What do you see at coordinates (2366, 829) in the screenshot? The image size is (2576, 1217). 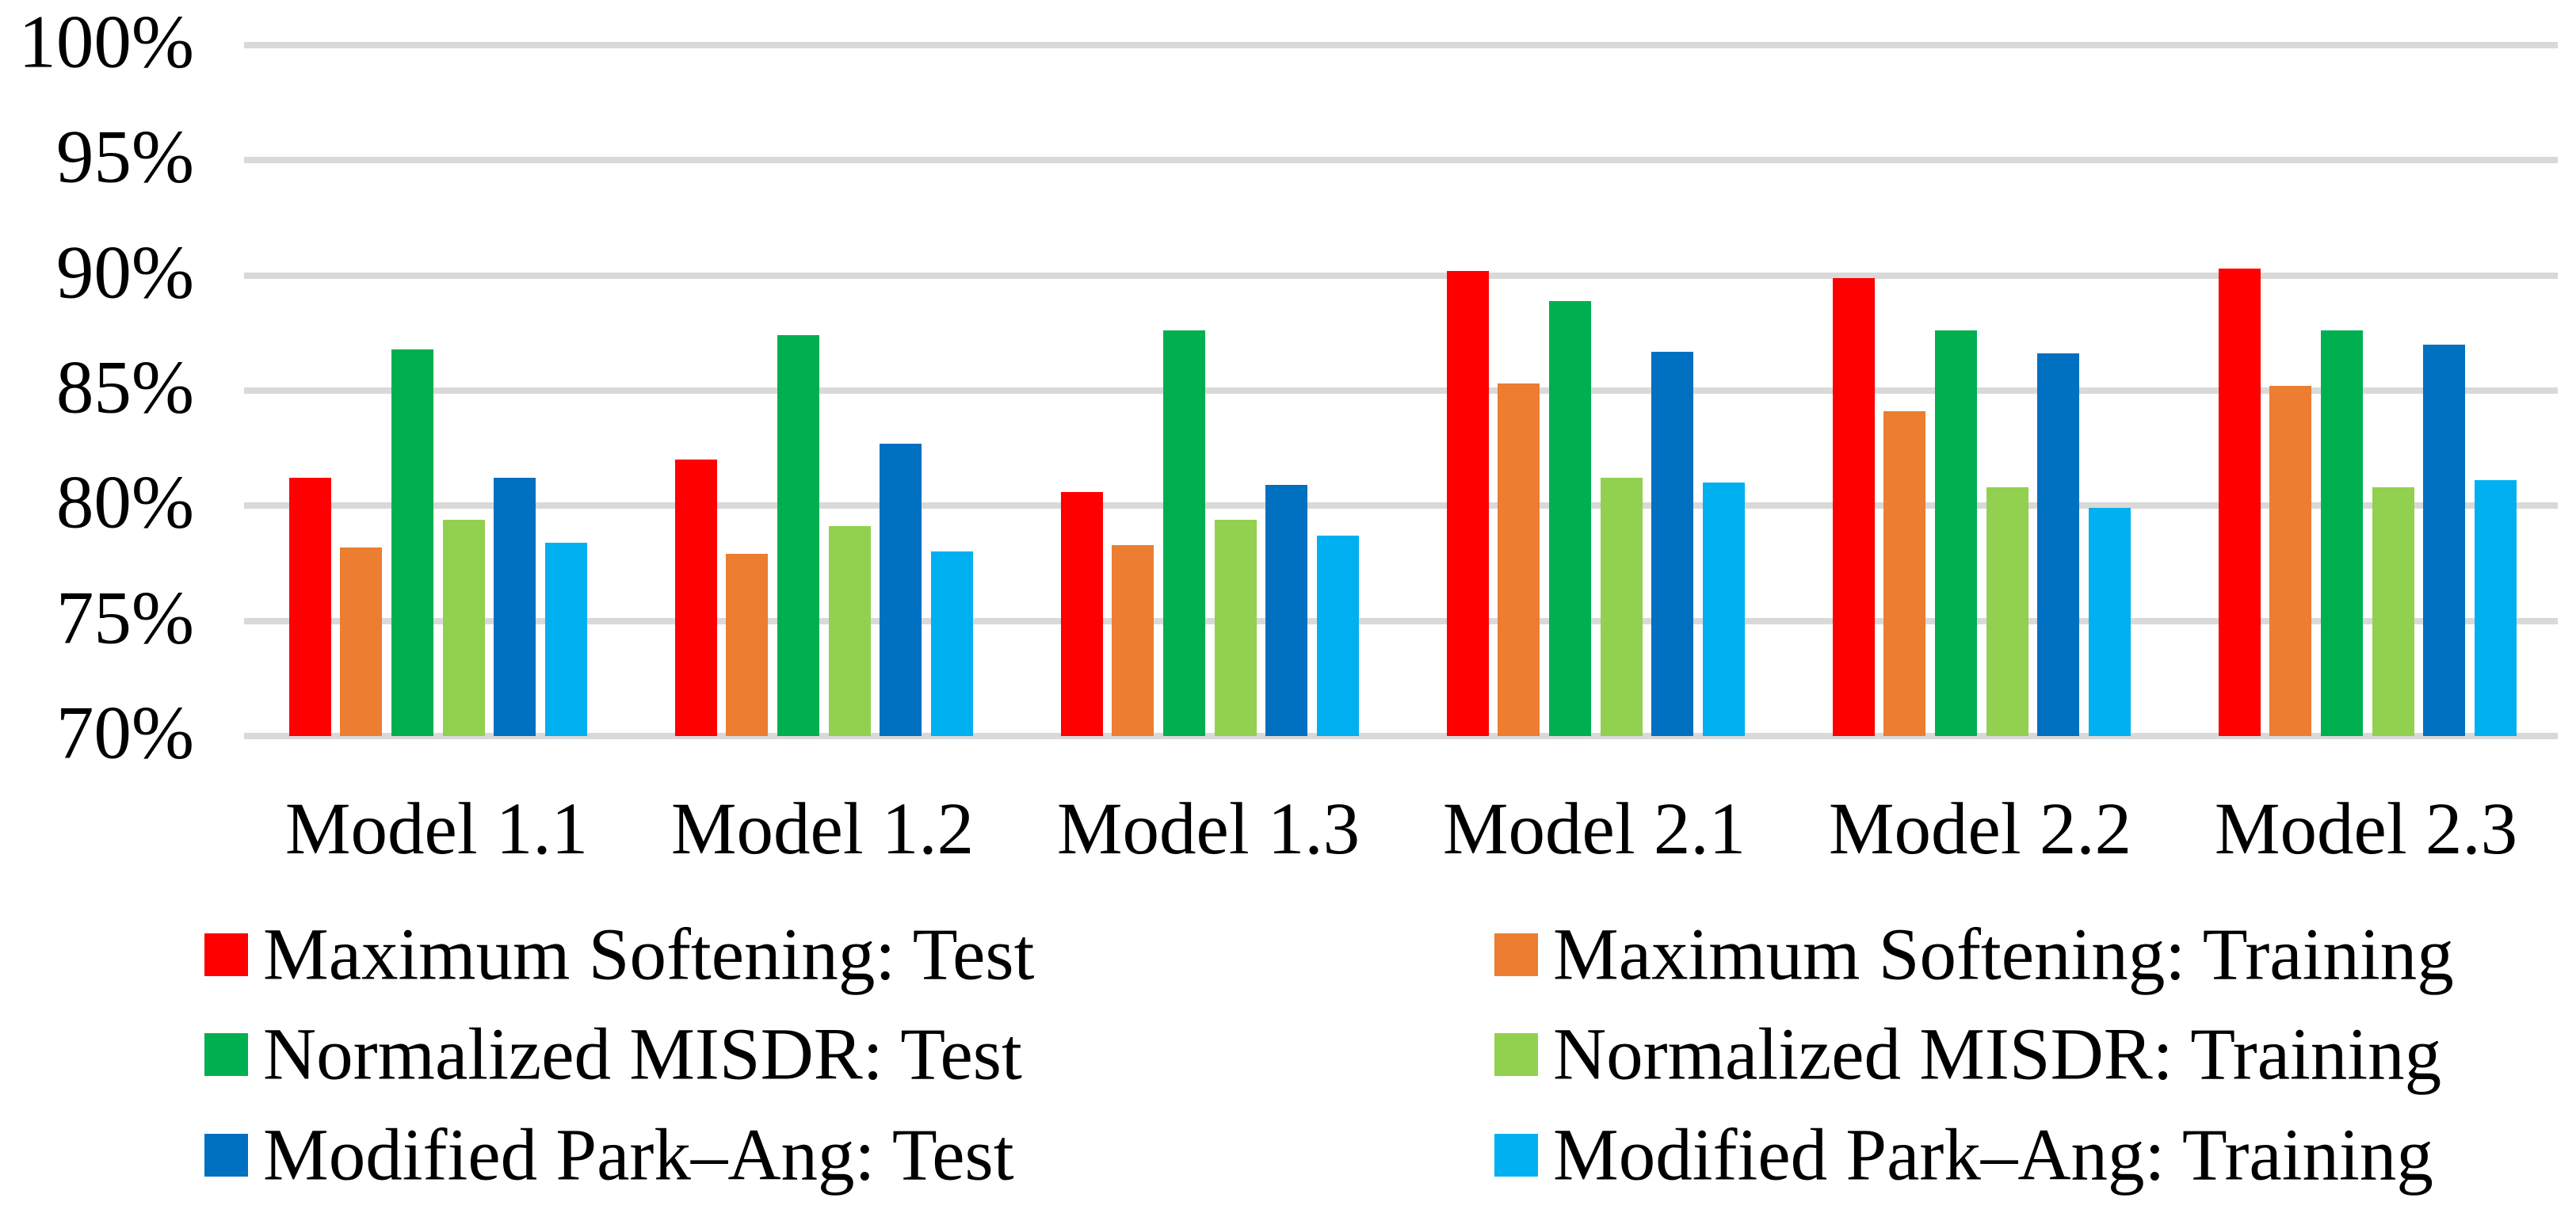 I see `x-axis-label: Model 2.3` at bounding box center [2366, 829].